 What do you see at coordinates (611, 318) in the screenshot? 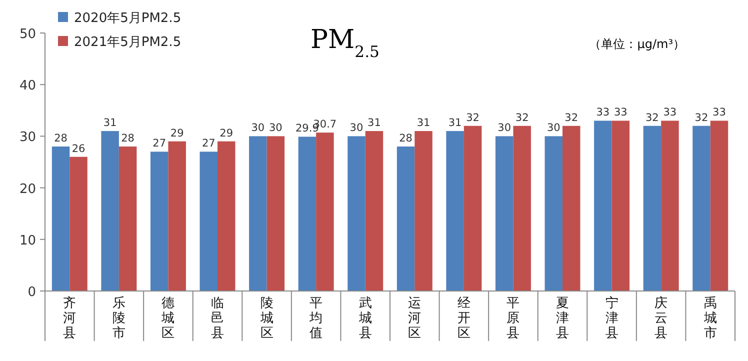
I see `x-tick-label: 宁津县` at bounding box center [611, 318].